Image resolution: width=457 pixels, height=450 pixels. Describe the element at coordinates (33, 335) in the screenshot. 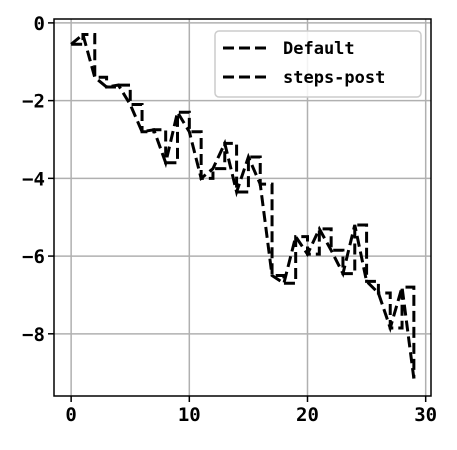

I see `y-tick-label: −8` at that location.